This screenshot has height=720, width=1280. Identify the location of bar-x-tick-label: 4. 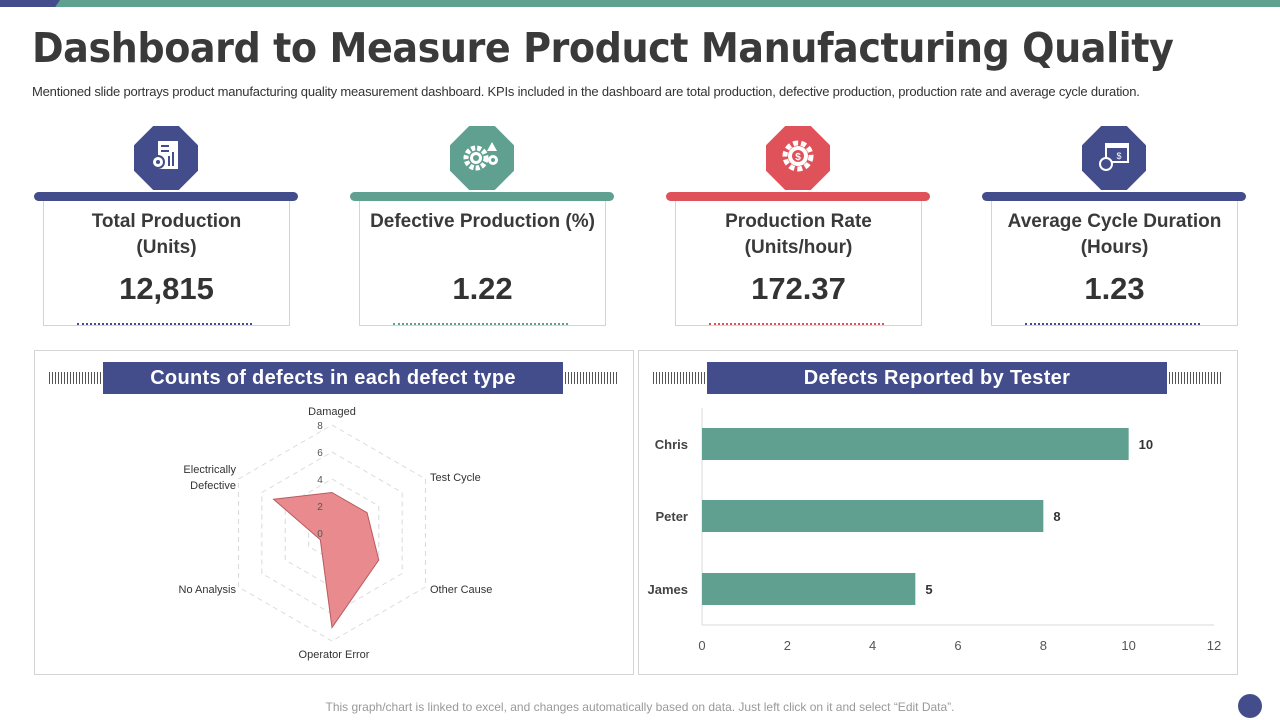
(872, 645).